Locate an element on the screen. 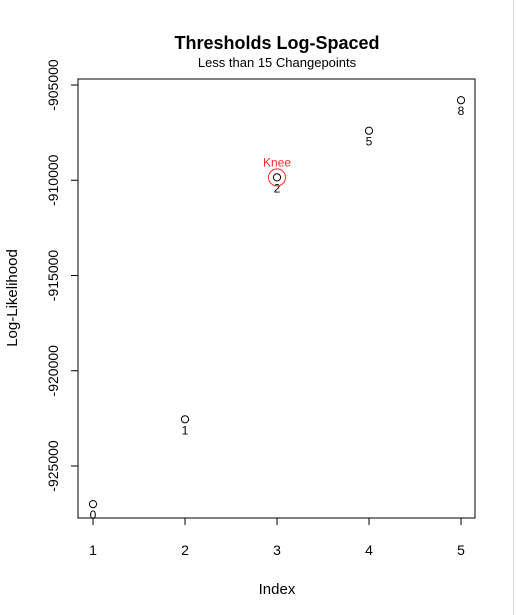 The height and width of the screenshot is (615, 517). point-label: 8 is located at coordinates (461, 111).